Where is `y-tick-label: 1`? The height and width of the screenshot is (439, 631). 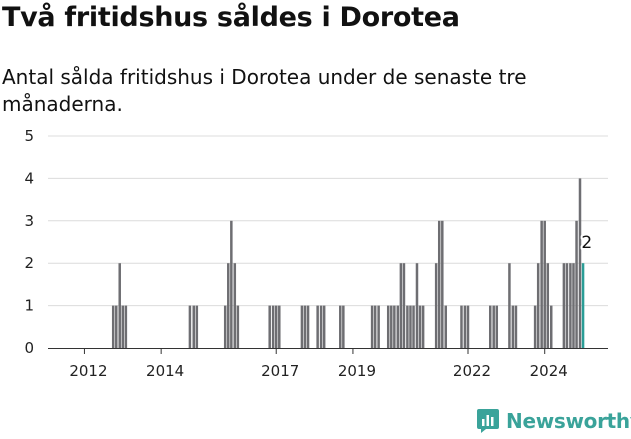 y-tick-label: 1 is located at coordinates (29, 306).